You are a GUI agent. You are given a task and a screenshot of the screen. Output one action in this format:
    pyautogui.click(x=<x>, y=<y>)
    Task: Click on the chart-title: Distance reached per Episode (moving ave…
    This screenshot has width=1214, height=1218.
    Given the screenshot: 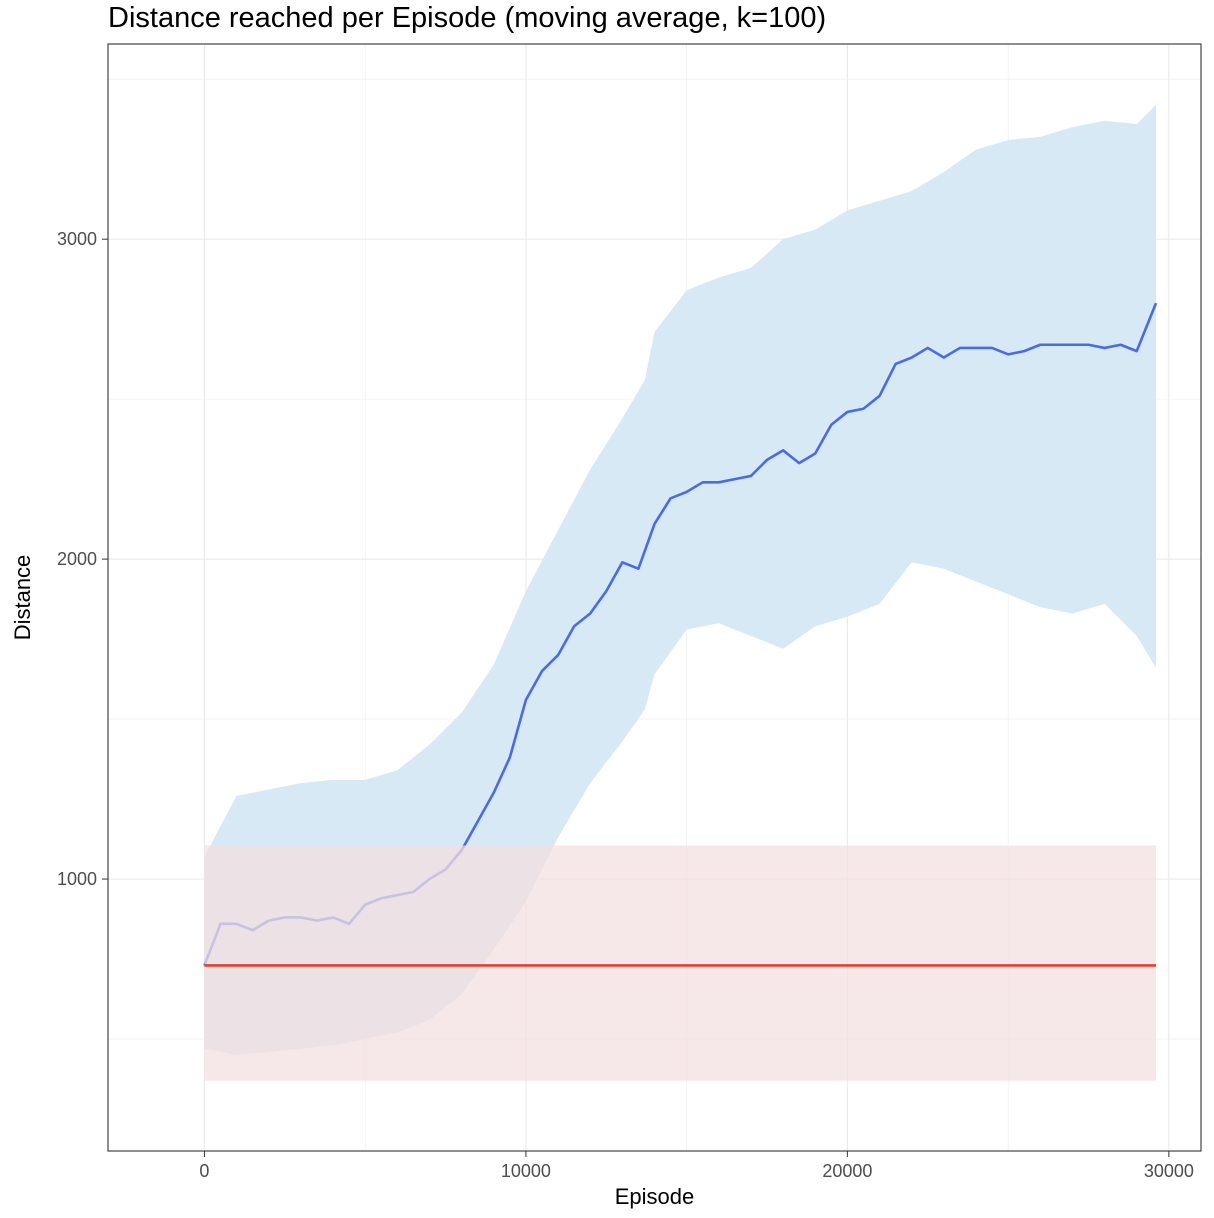 What is the action you would take?
    pyautogui.click(x=467, y=18)
    